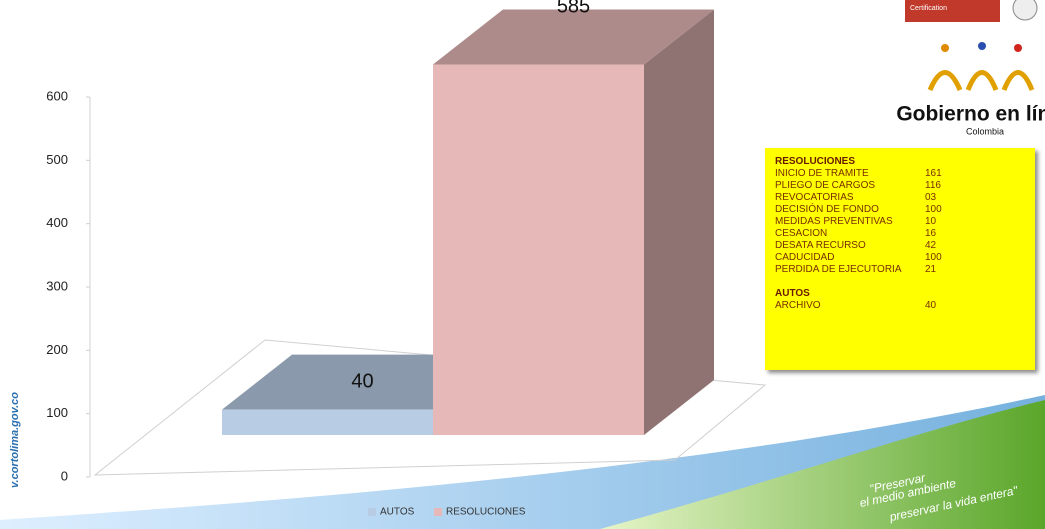 This screenshot has width=1045, height=529. What do you see at coordinates (905, 306) in the screenshot?
I see `info-row: ARCHIVO 40` at bounding box center [905, 306].